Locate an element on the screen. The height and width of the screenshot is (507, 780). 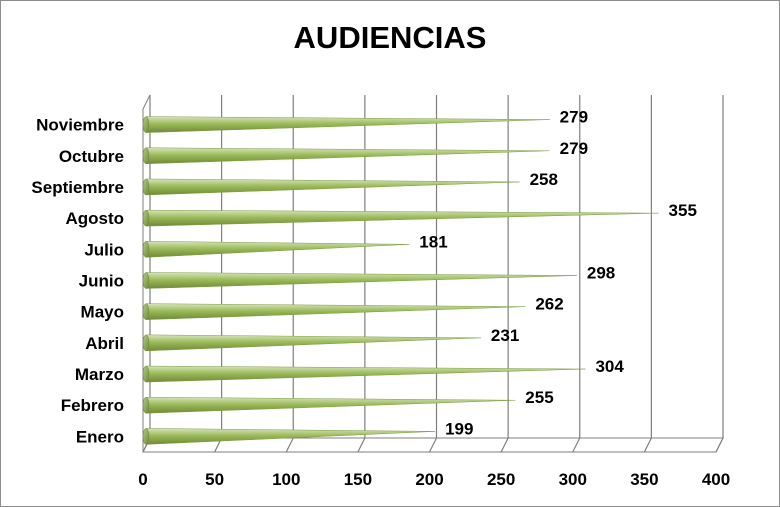
category-label: Mayo is located at coordinates (102, 312).